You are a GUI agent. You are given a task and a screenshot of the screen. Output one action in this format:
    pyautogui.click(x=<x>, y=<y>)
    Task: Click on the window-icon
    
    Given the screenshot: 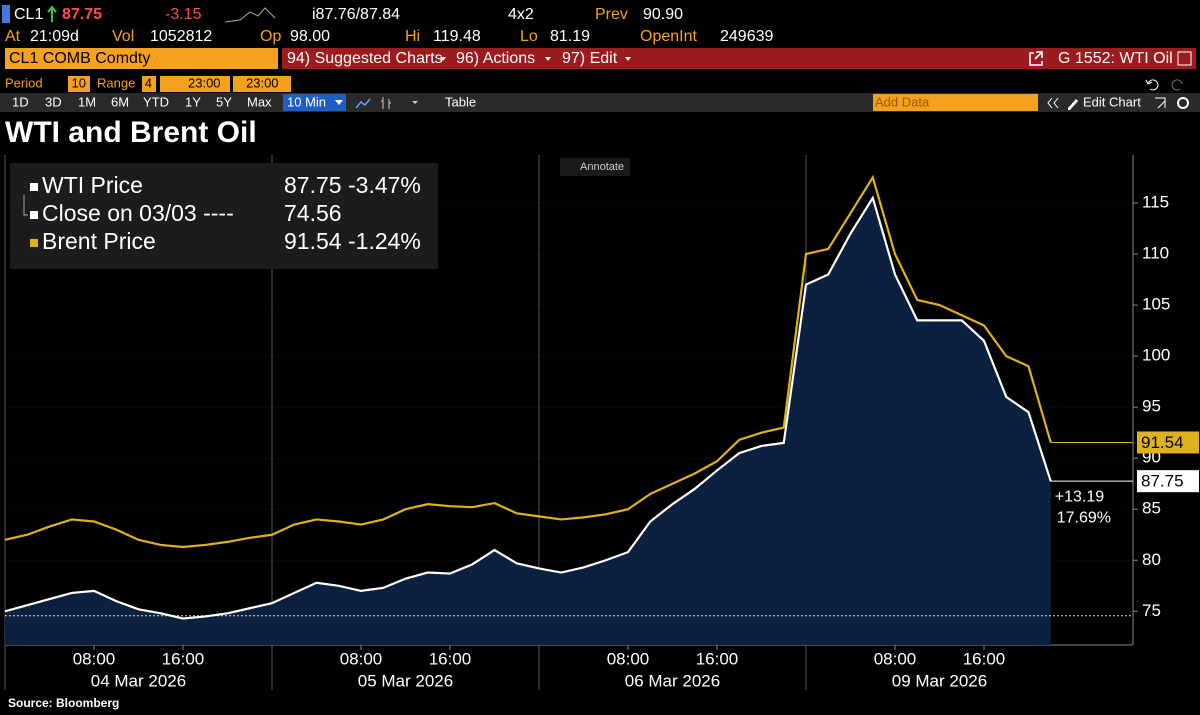 What is the action you would take?
    pyautogui.click(x=1184, y=58)
    